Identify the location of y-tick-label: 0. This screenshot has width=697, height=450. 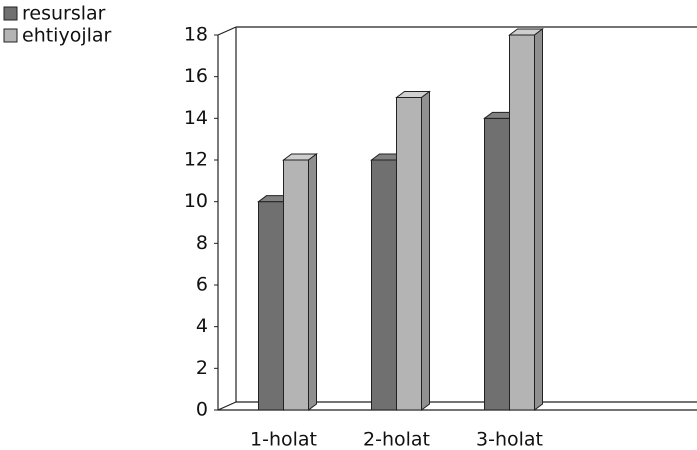
(202, 410).